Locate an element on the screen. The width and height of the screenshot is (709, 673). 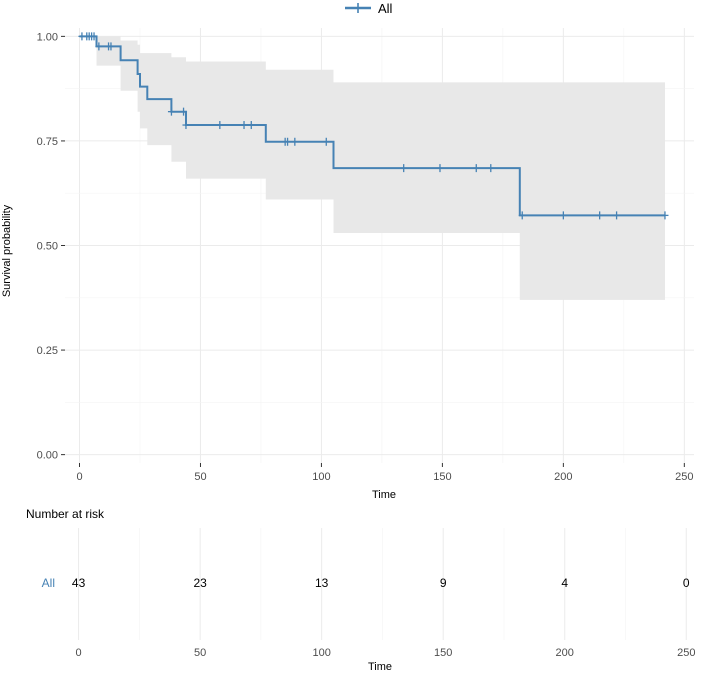
risk-value-150: 9 is located at coordinates (443, 583).